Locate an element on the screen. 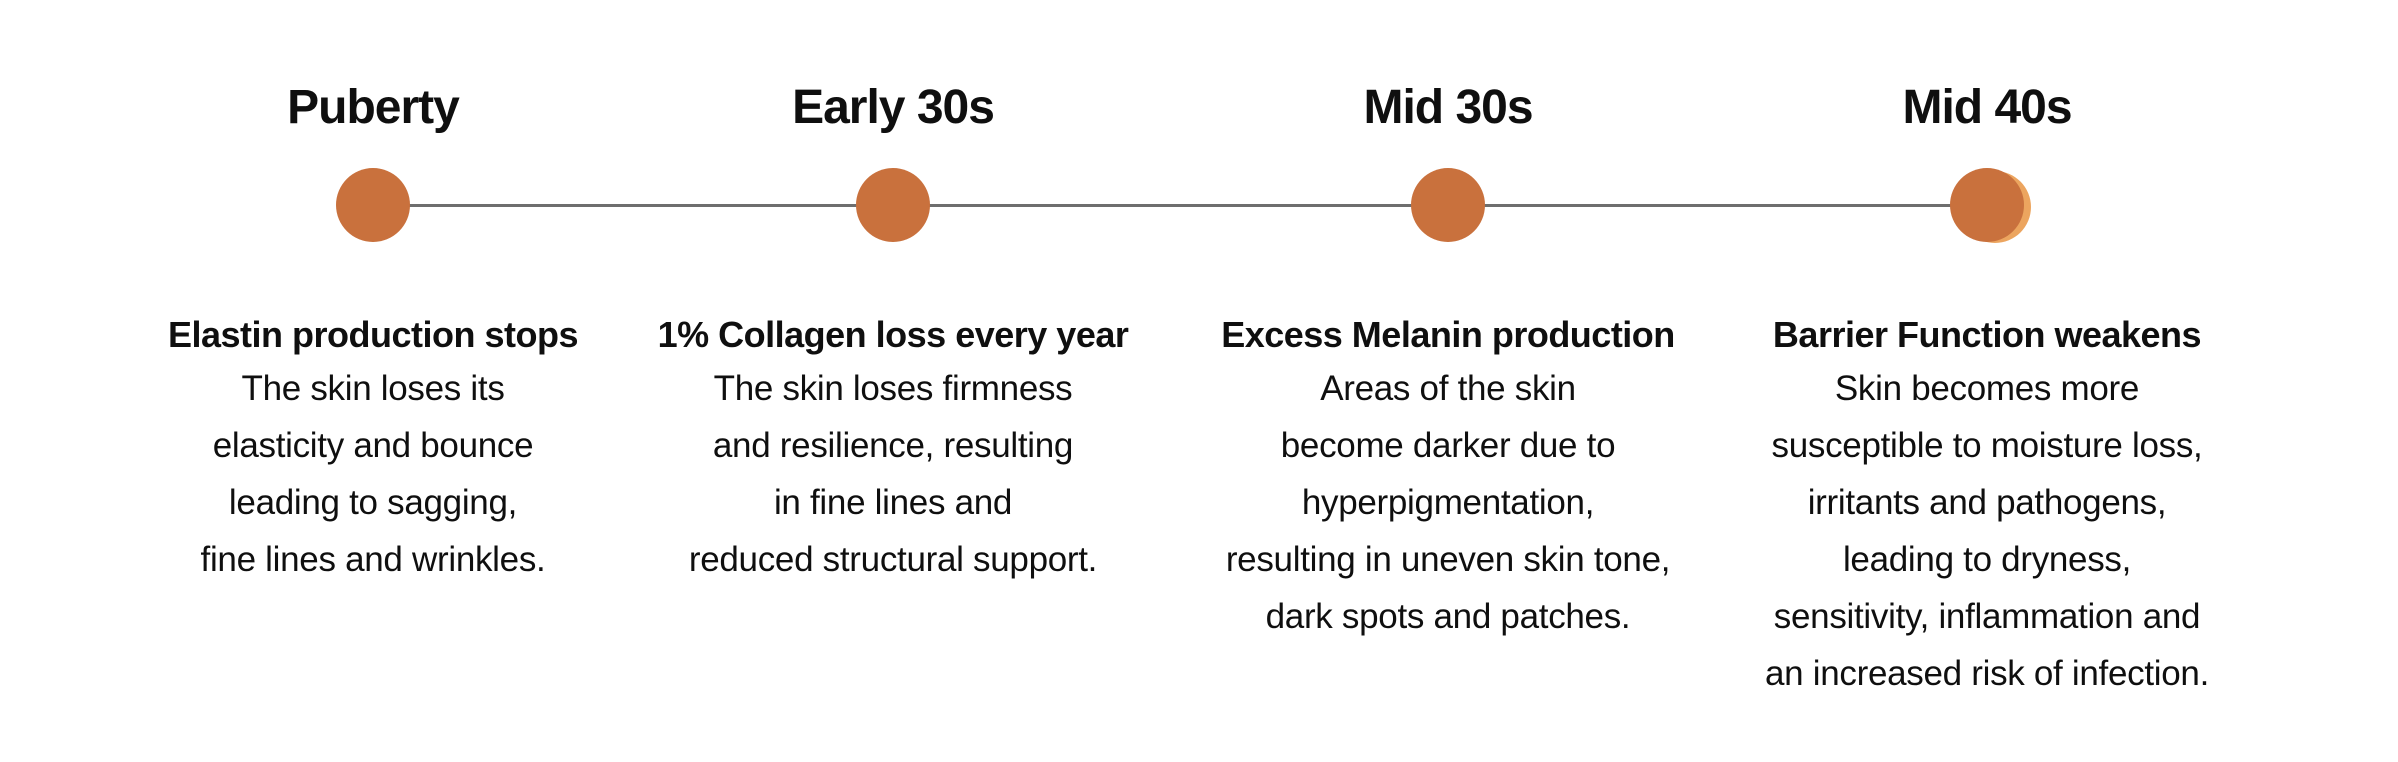  stage-description-line: and resilience, resulting is located at coordinates (893, 445).